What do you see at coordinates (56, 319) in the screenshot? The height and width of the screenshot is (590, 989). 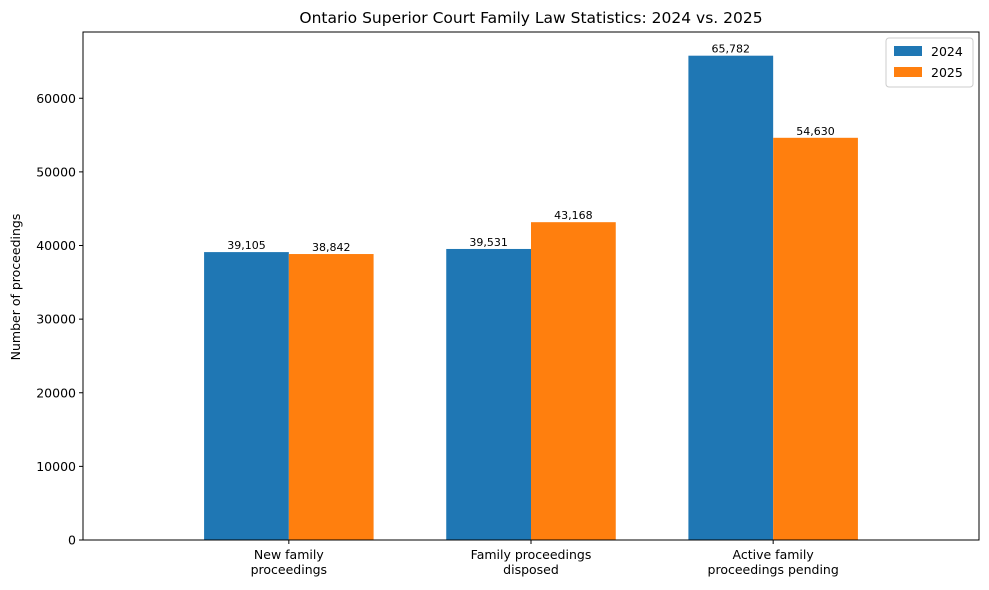 I see `y-tick-label-3: 30000` at bounding box center [56, 319].